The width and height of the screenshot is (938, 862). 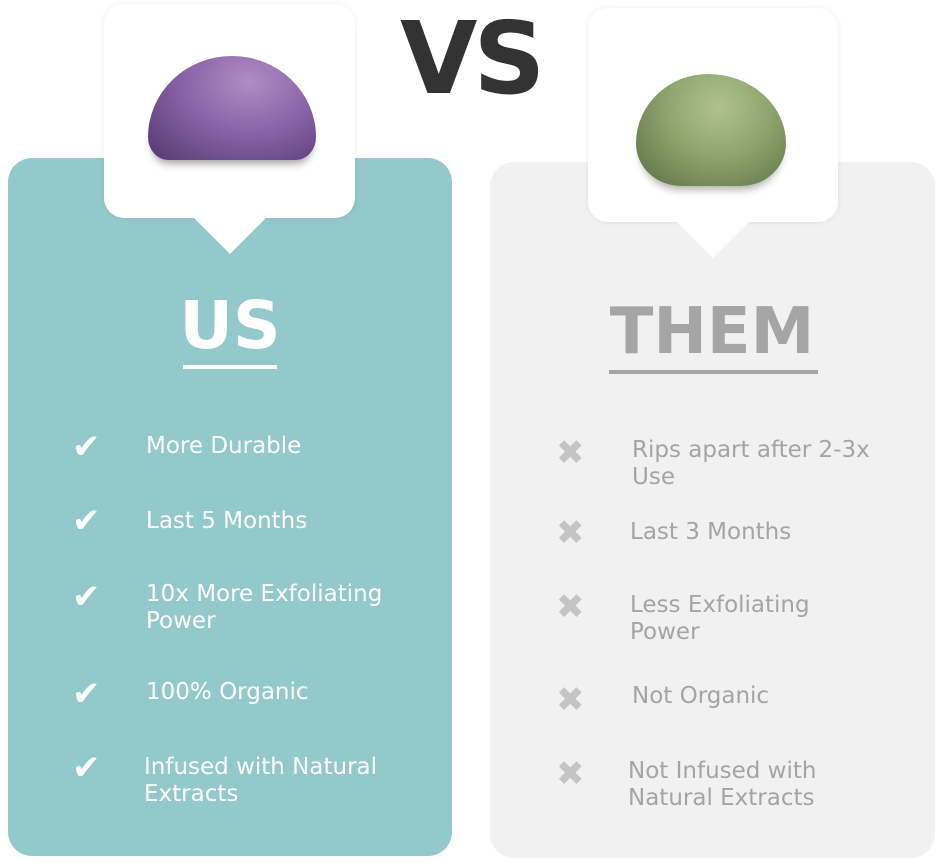 I want to click on us-product-card, so click(x=229, y=129).